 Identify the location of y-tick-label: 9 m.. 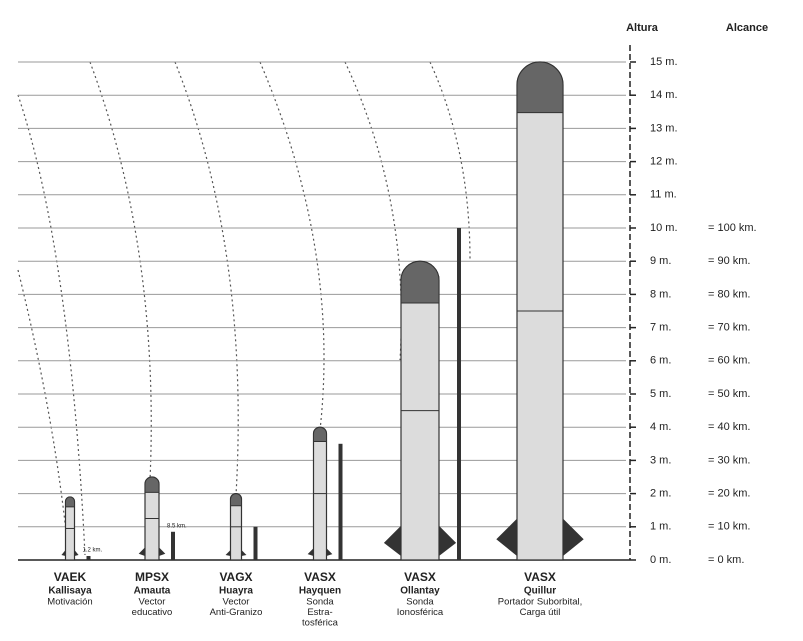
(660, 261).